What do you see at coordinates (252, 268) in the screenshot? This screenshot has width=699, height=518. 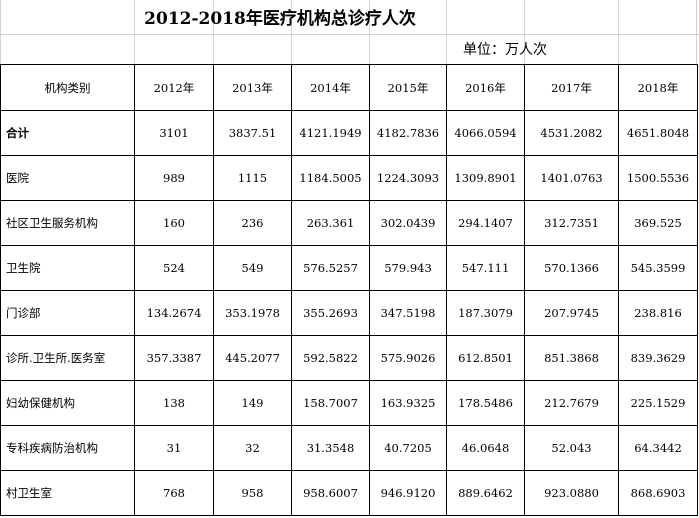 I see `cell: 549` at bounding box center [252, 268].